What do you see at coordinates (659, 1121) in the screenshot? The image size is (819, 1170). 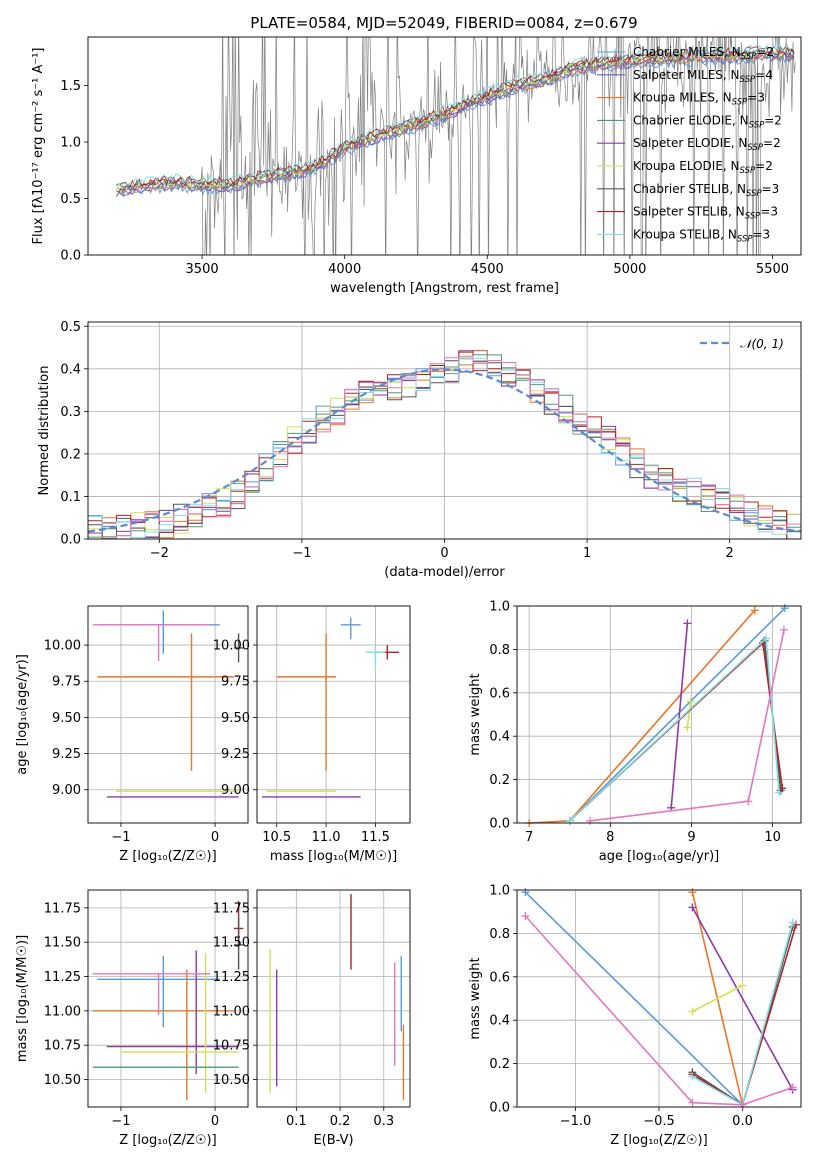 I see `x-tick-label: −0.5` at bounding box center [659, 1121].